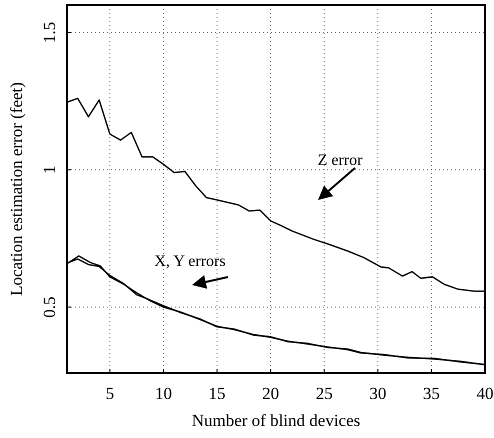  Describe the element at coordinates (485, 393) in the screenshot. I see `x-tick-label: 40` at that location.